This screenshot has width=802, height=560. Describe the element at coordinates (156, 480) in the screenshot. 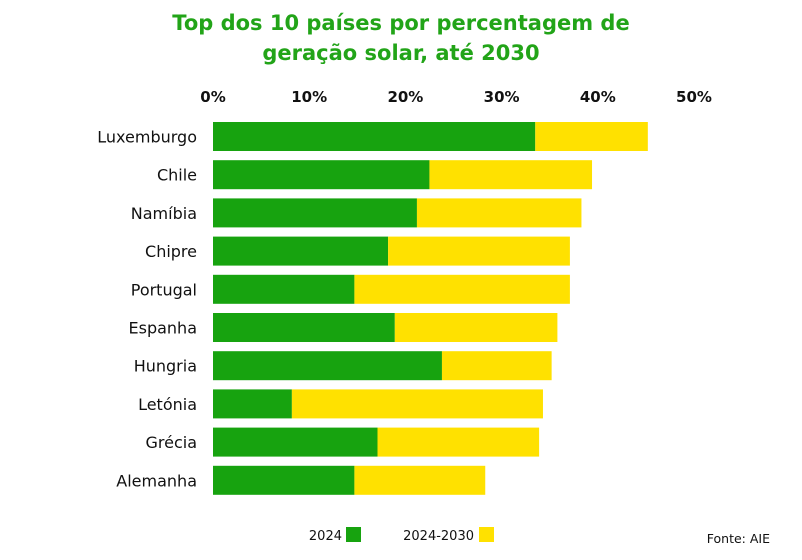

I see `category-label: Alemanha` at that location.